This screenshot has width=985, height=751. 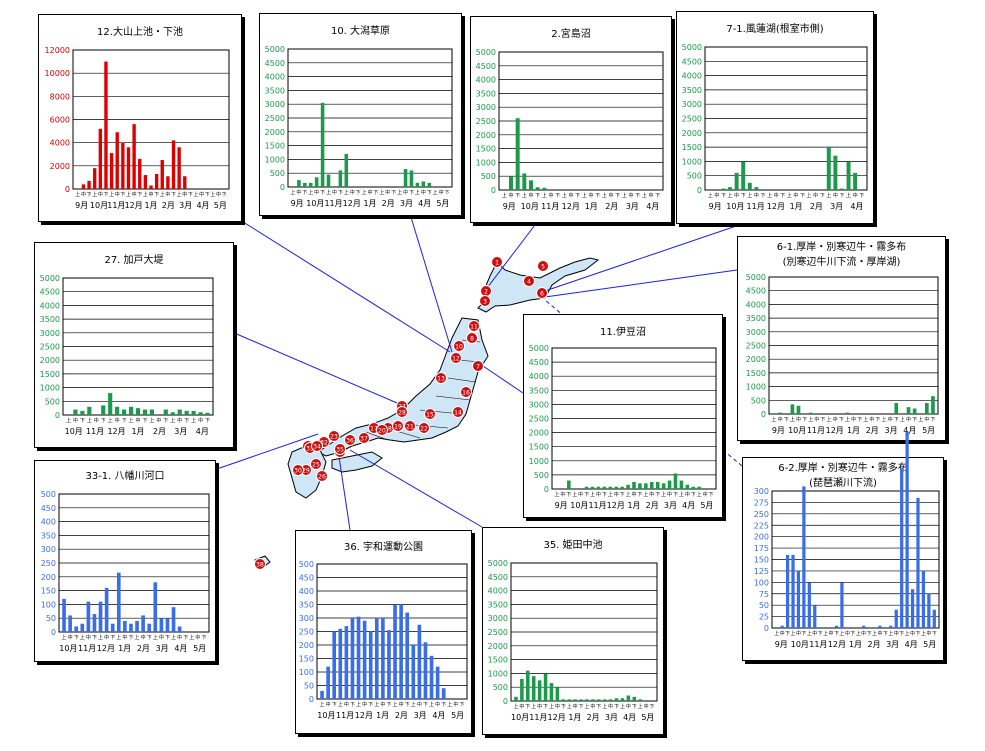 I want to click on month-label: 10月, so click(x=326, y=715).